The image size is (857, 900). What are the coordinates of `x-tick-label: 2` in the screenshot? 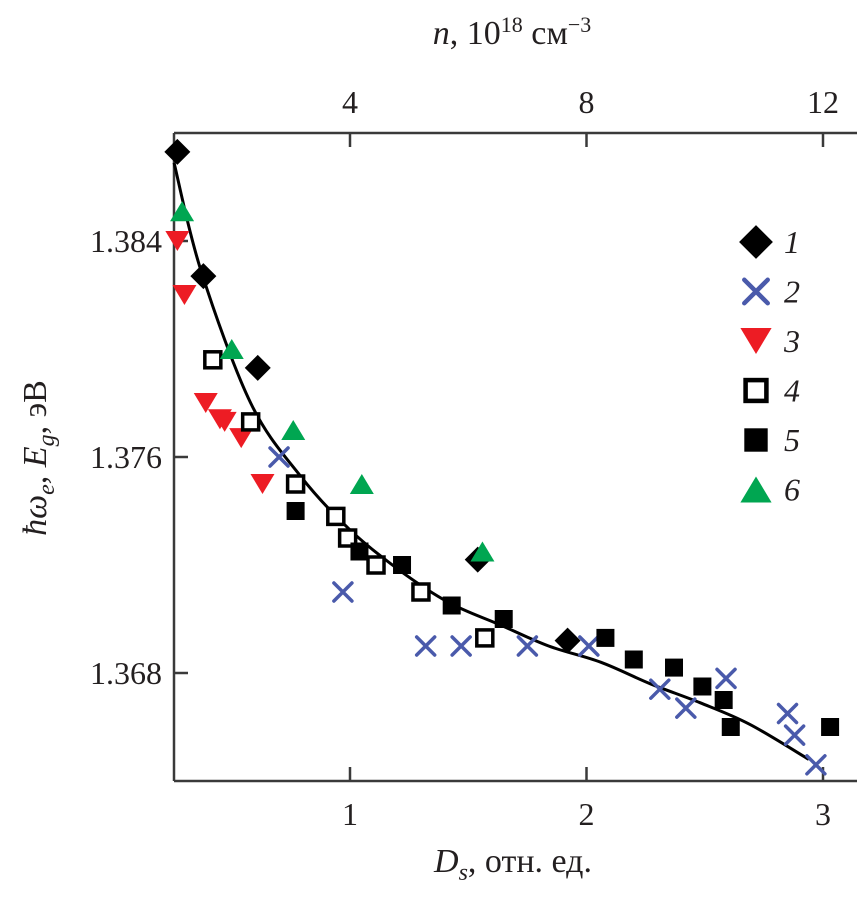 It's located at (587, 814).